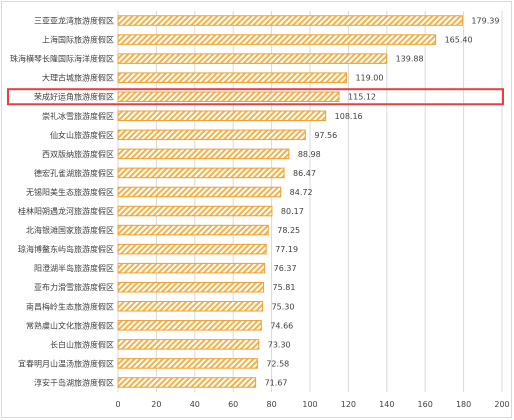  Describe the element at coordinates (459, 40) in the screenshot. I see `value-label: 165.40` at that location.